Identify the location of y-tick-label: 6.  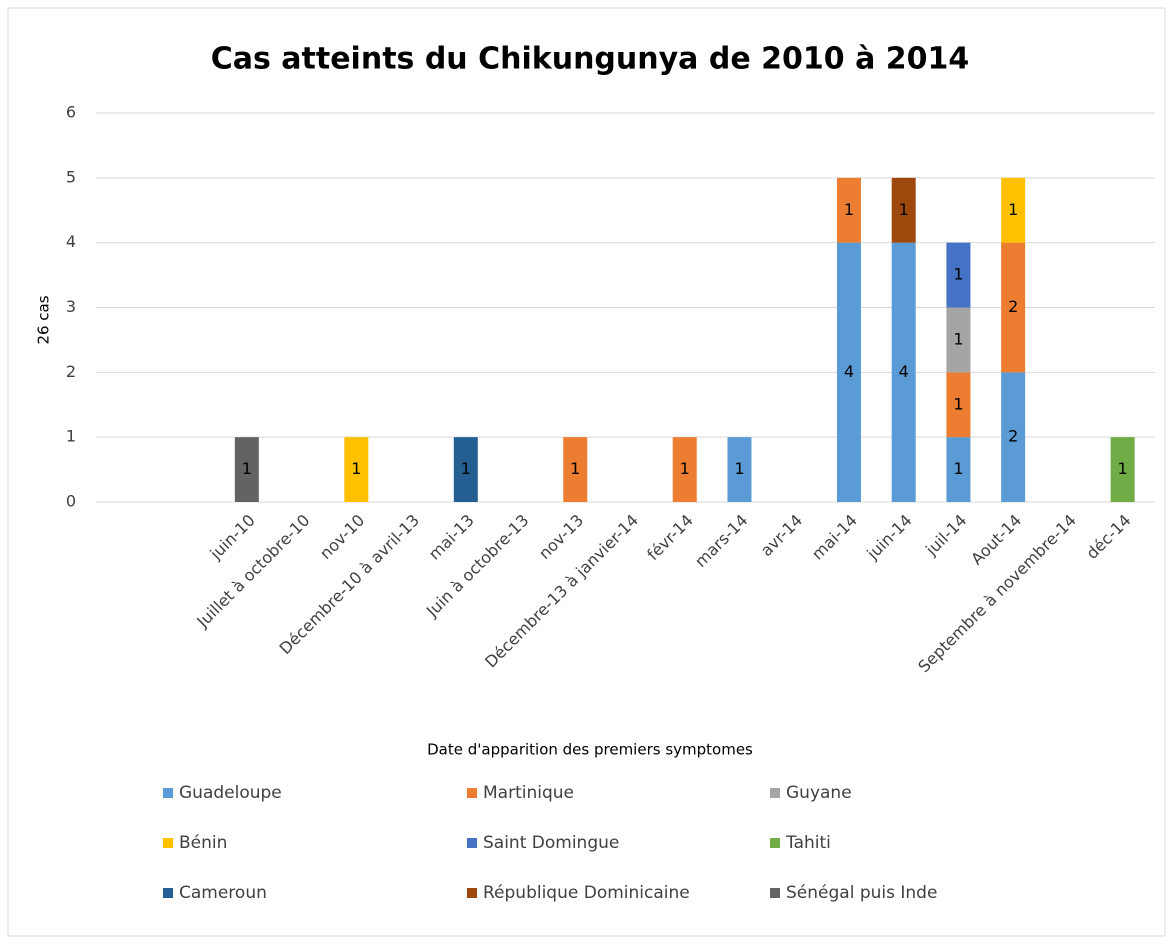
(71, 112).